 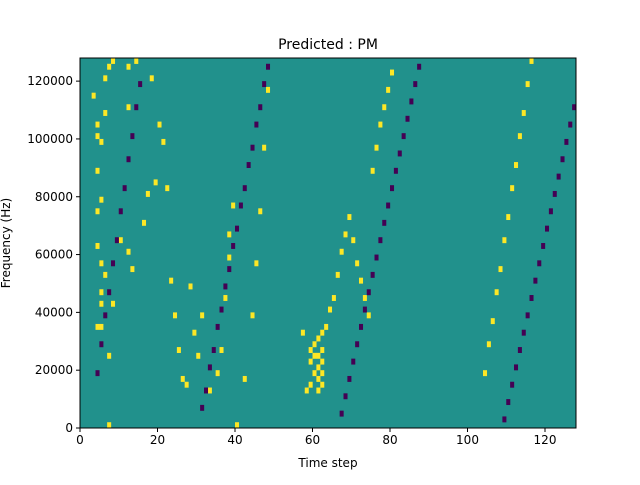 What do you see at coordinates (54, 370) in the screenshot?
I see `y-tick-label: 20000` at bounding box center [54, 370].